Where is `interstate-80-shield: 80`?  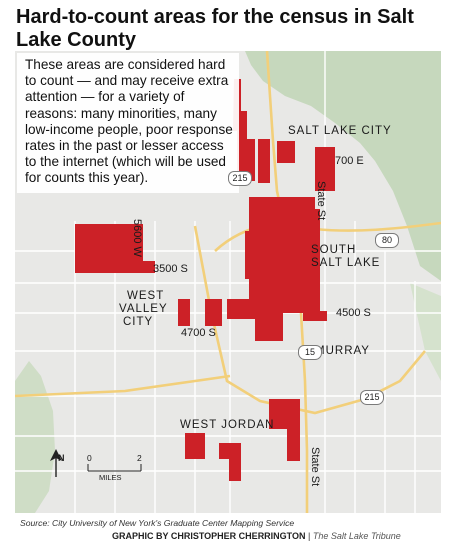
interstate-80-shield: 80 is located at coordinates (387, 240).